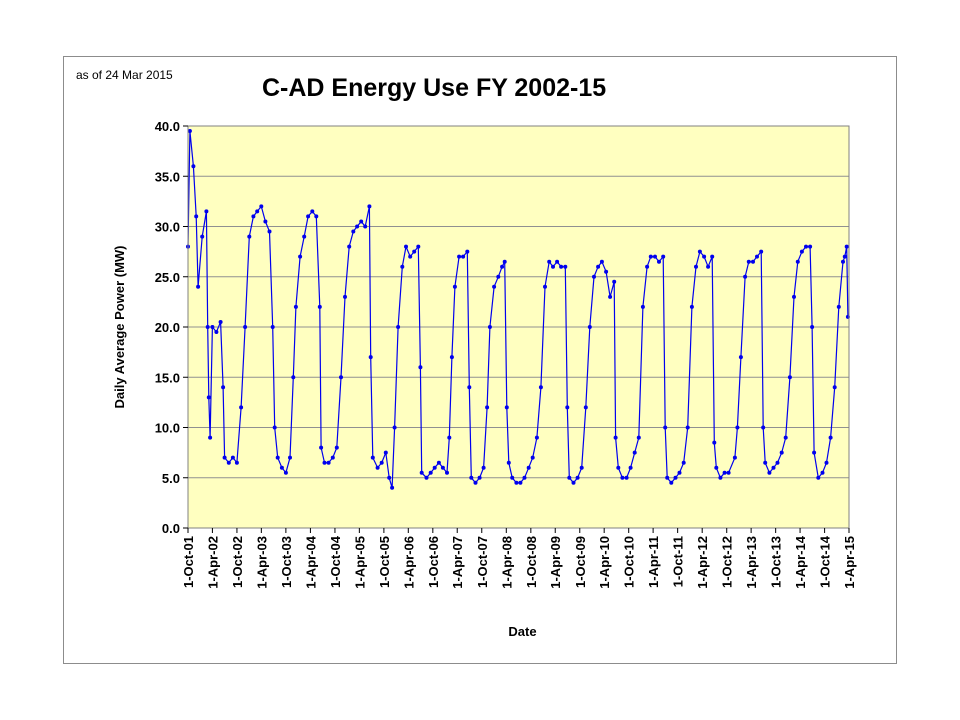  I want to click on x-tick-label: 1-Apr-15, so click(849, 562).